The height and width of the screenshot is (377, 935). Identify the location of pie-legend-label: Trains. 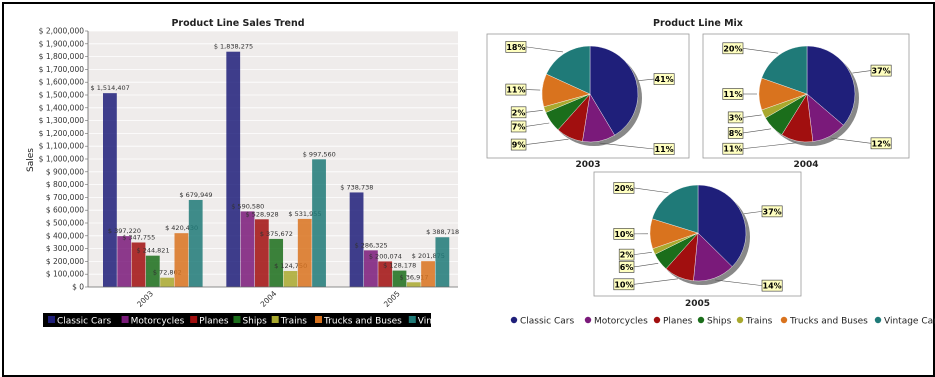
(759, 322).